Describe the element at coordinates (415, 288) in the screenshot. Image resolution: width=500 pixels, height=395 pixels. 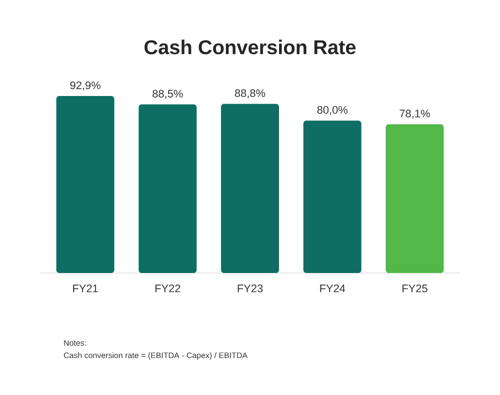
I see `x-tick-label: FY25` at that location.